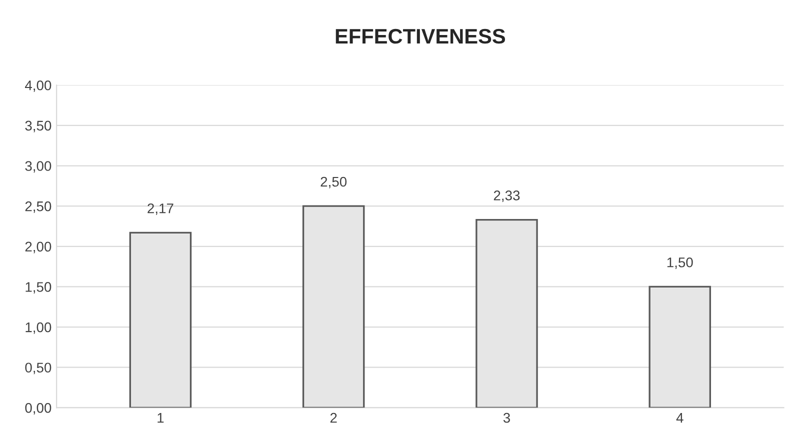 The height and width of the screenshot is (448, 808). Describe the element at coordinates (38, 408) in the screenshot. I see `y-tick-label: 0,00` at that location.